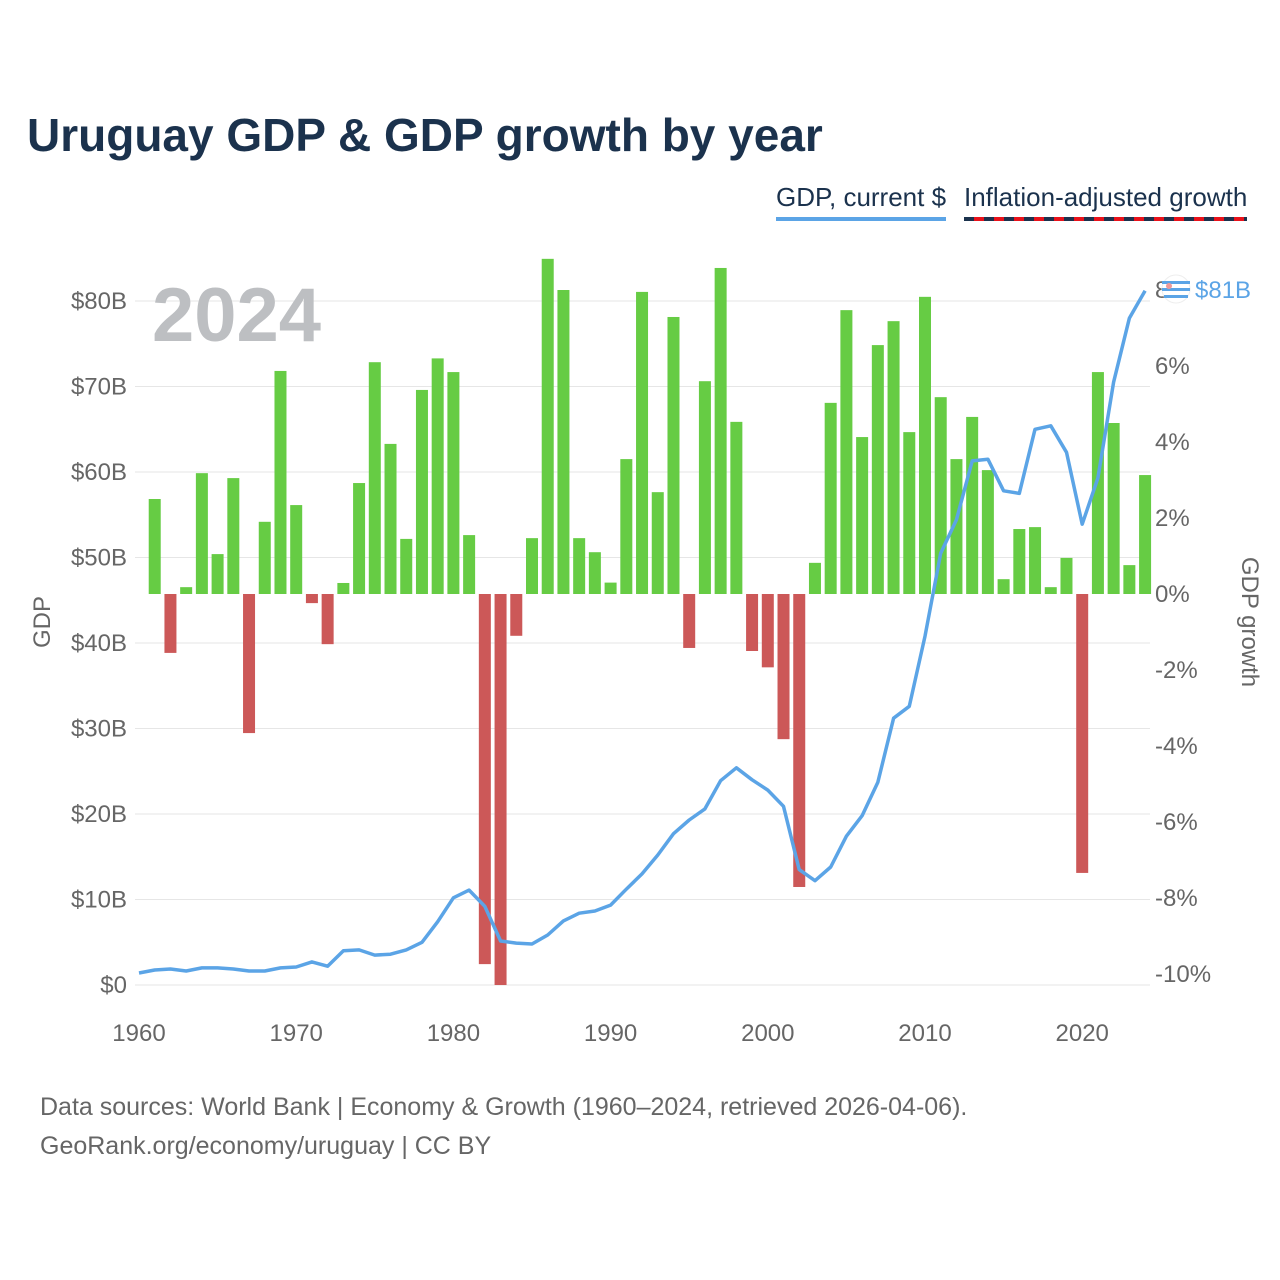 The image size is (1280, 1280). What do you see at coordinates (421, 491) in the screenshot?
I see `growth-bar-1978` at bounding box center [421, 491].